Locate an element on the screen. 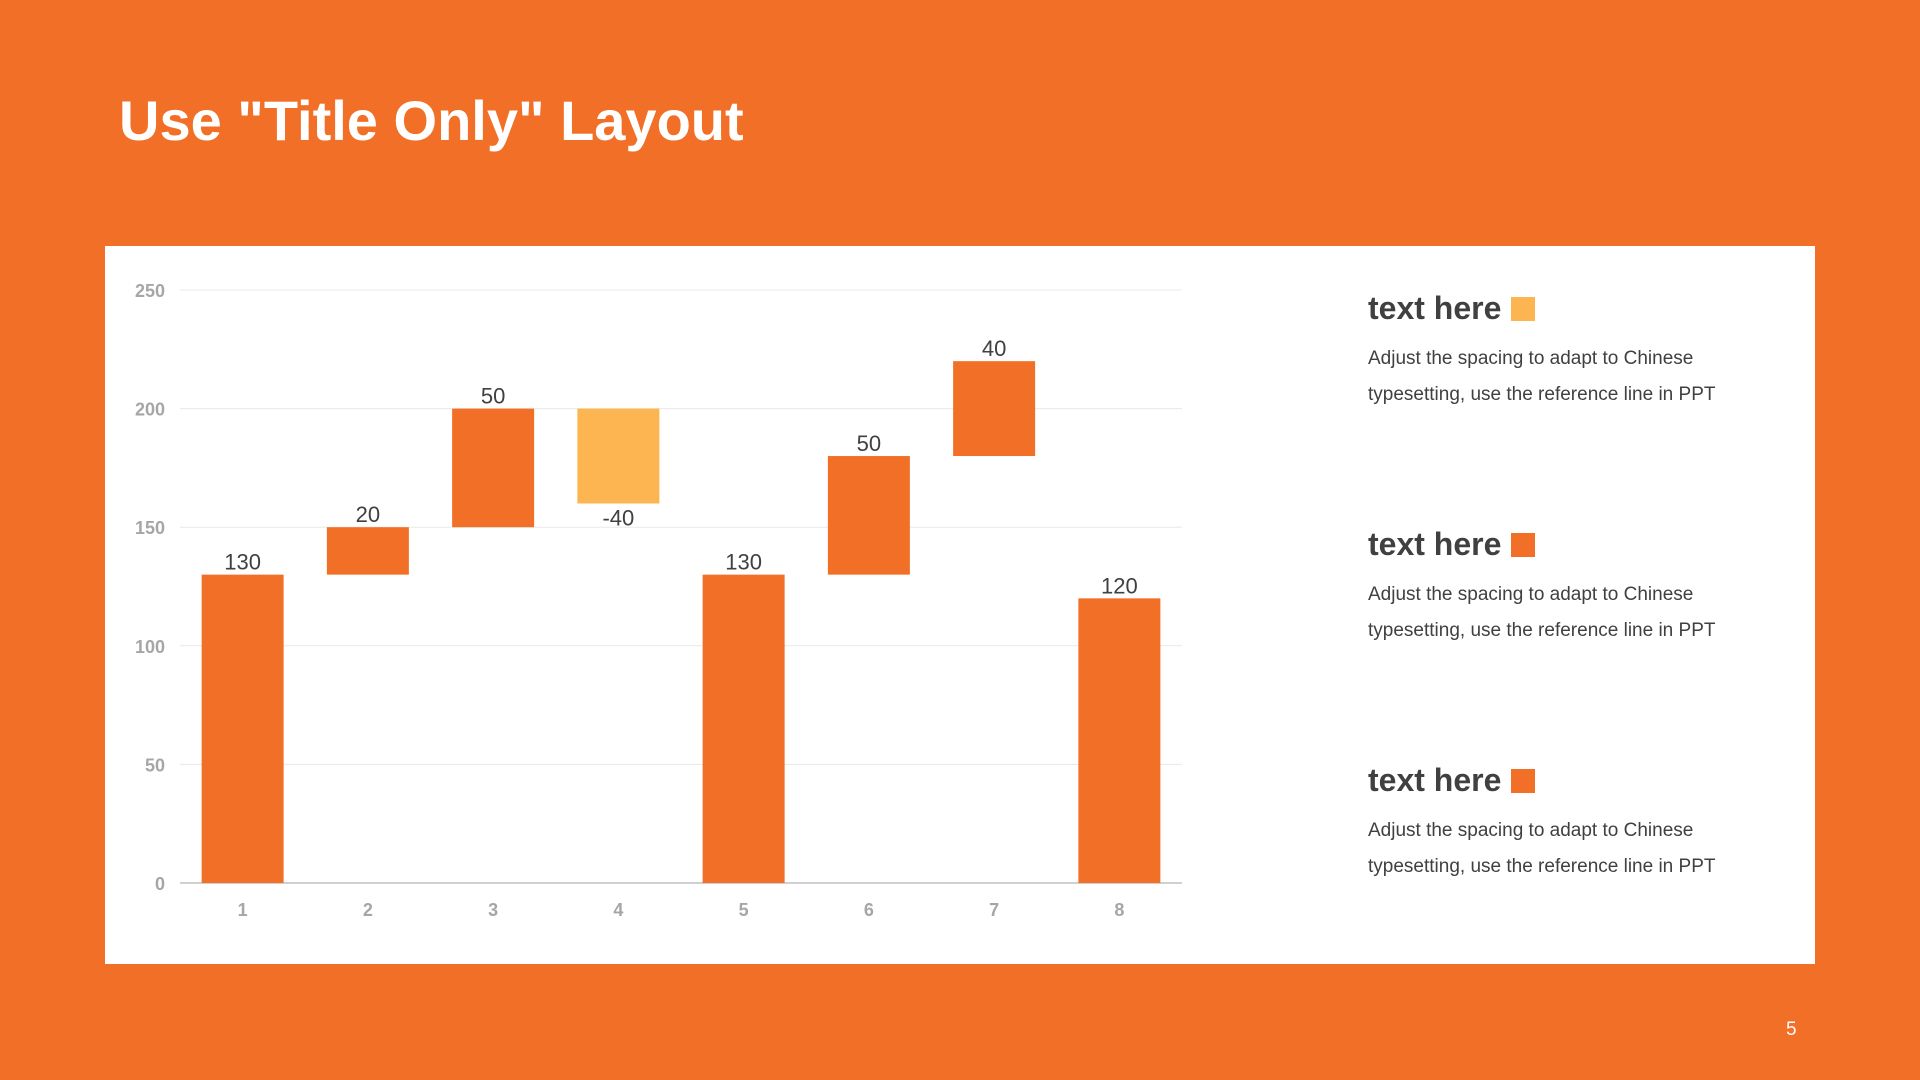  y-tick-label: 100 is located at coordinates (150, 647).